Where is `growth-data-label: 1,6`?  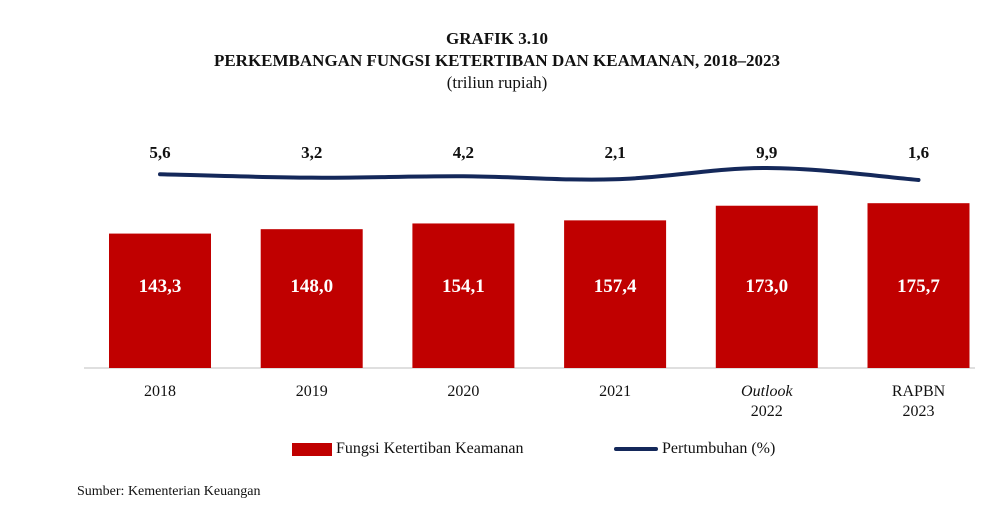
growth-data-label: 1,6 is located at coordinates (918, 152).